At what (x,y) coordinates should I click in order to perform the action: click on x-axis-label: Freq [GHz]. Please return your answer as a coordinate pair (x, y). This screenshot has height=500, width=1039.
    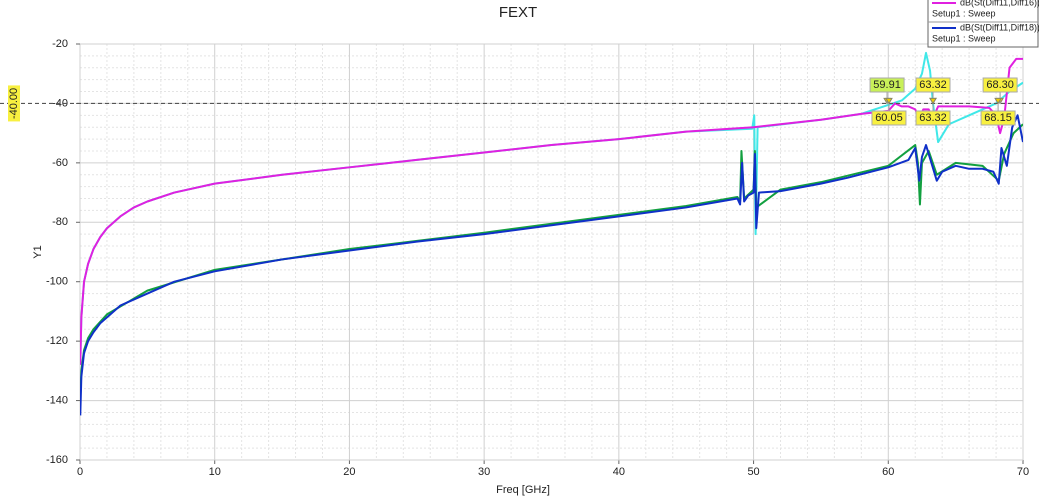
    Looking at the image, I should click on (523, 490).